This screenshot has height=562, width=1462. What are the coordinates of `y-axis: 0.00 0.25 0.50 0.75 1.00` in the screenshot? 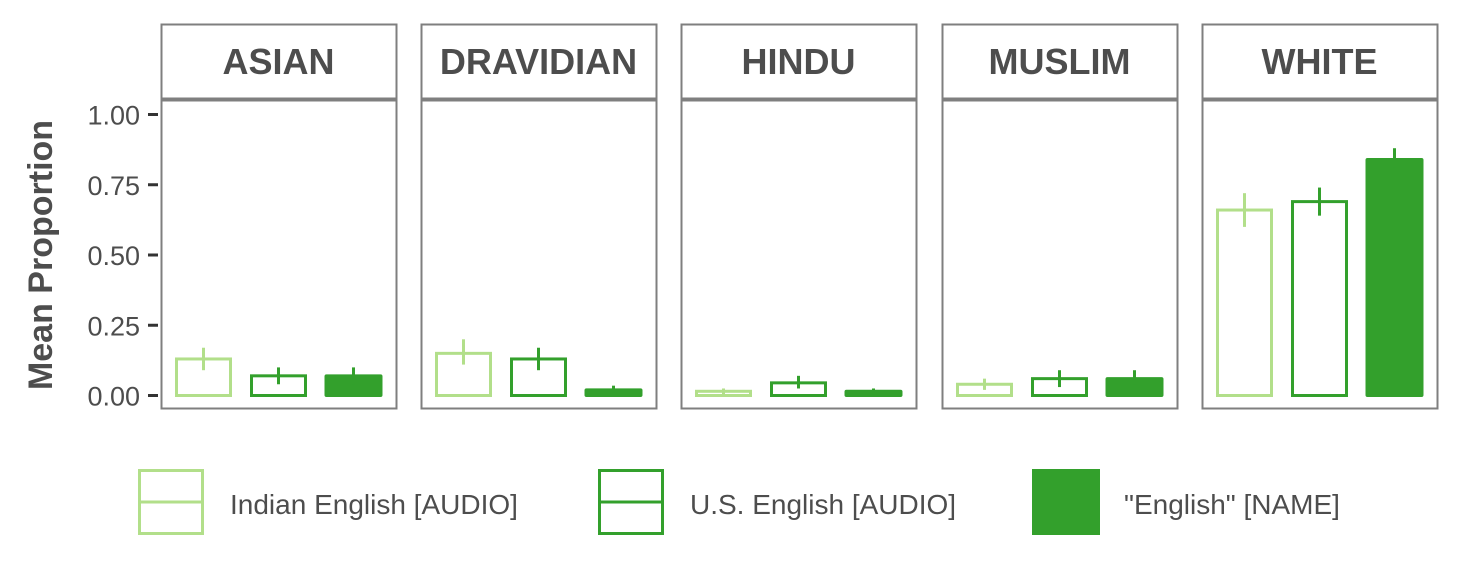 It's located at (122, 256).